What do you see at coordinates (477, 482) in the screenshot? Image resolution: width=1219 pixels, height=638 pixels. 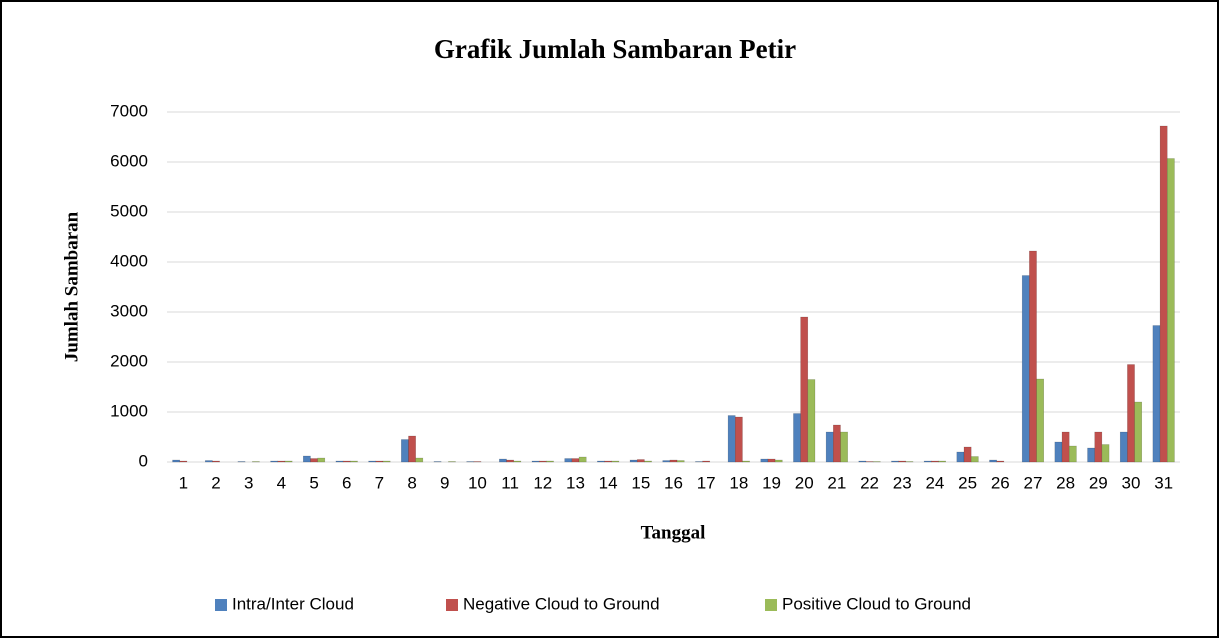 I see `x-tick-label: 10` at bounding box center [477, 482].